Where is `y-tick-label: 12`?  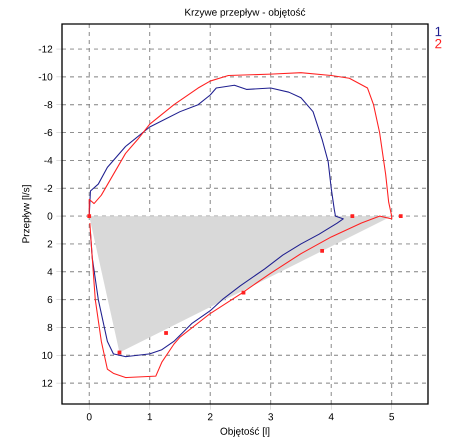 y-tick-label: 12 is located at coordinates (47, 383).